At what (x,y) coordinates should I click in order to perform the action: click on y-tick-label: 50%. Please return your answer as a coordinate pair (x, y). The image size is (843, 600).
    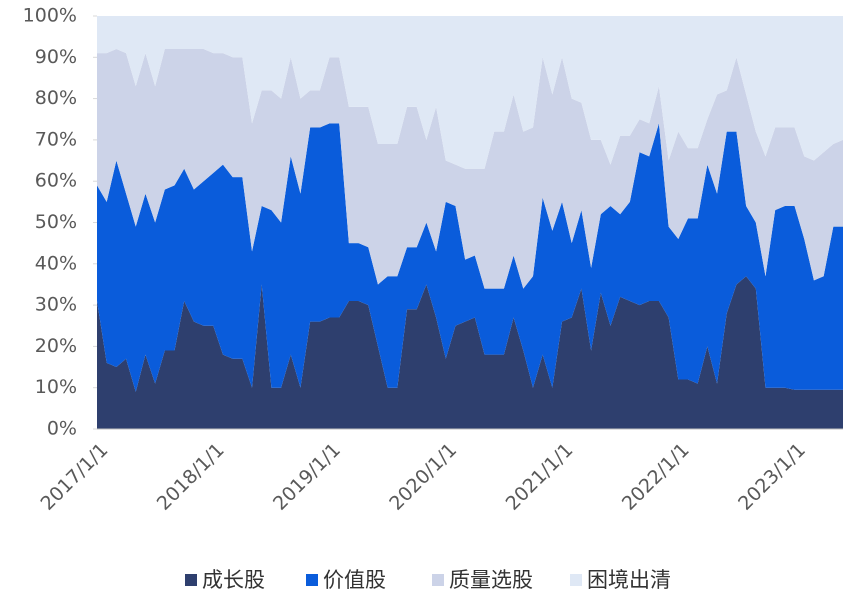
    Looking at the image, I should click on (56, 222).